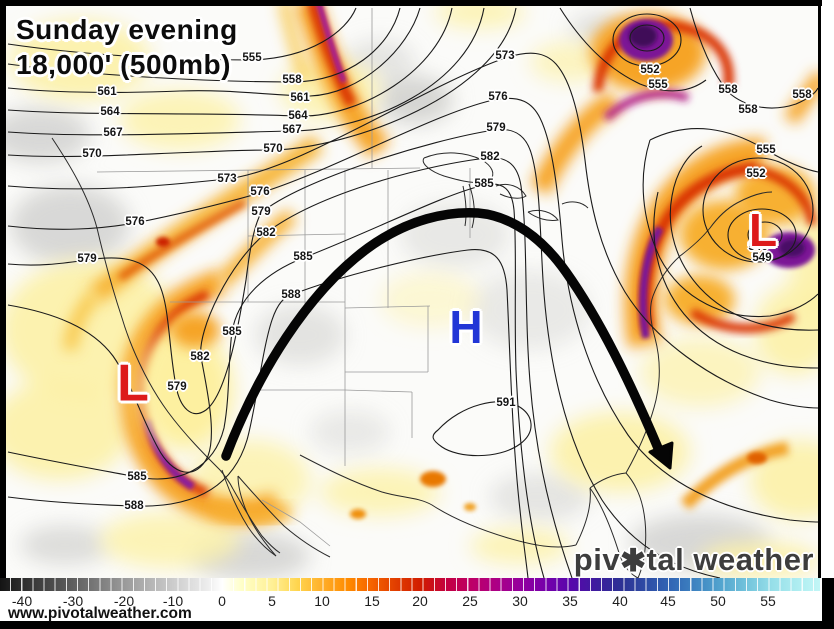 Image resolution: width=834 pixels, height=629 pixels. What do you see at coordinates (506, 403) in the screenshot?
I see `contour-label-591: 591` at bounding box center [506, 403].